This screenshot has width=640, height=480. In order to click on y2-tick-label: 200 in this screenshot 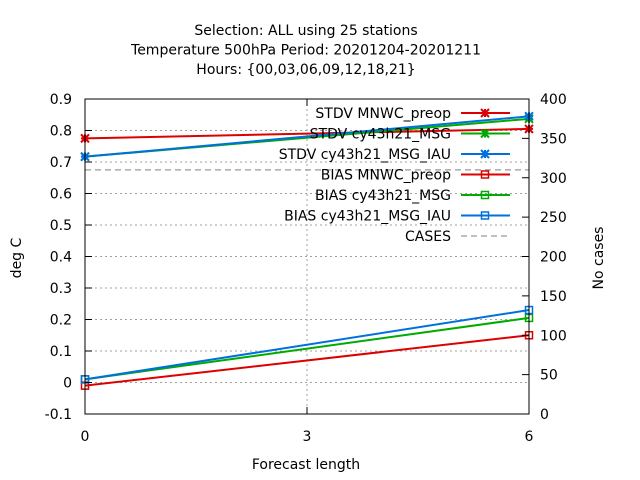, I will do `click(553, 258)`.